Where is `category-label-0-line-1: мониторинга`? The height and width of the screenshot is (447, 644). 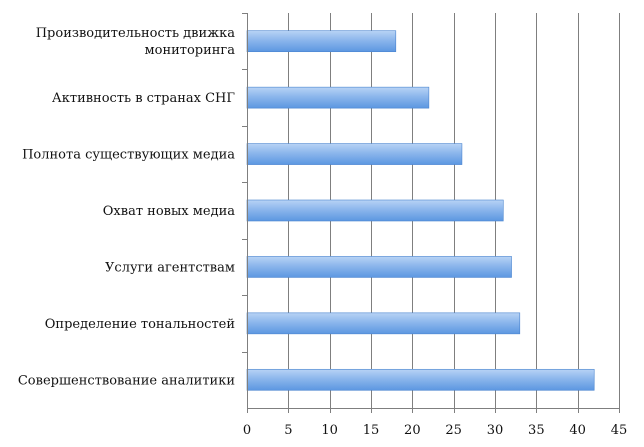 category-label-0-line-1: мониторинга is located at coordinates (190, 50).